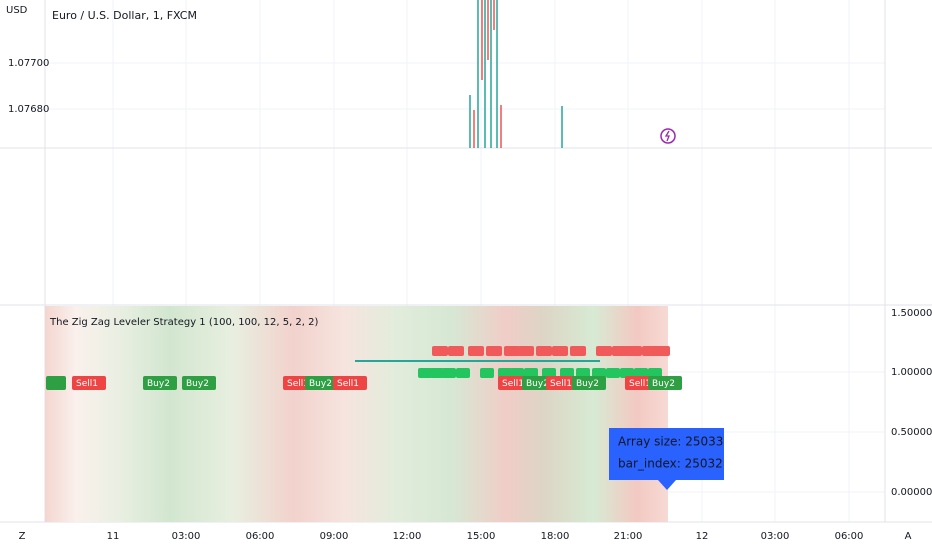  I want to click on time-label: 18:00, so click(555, 536).